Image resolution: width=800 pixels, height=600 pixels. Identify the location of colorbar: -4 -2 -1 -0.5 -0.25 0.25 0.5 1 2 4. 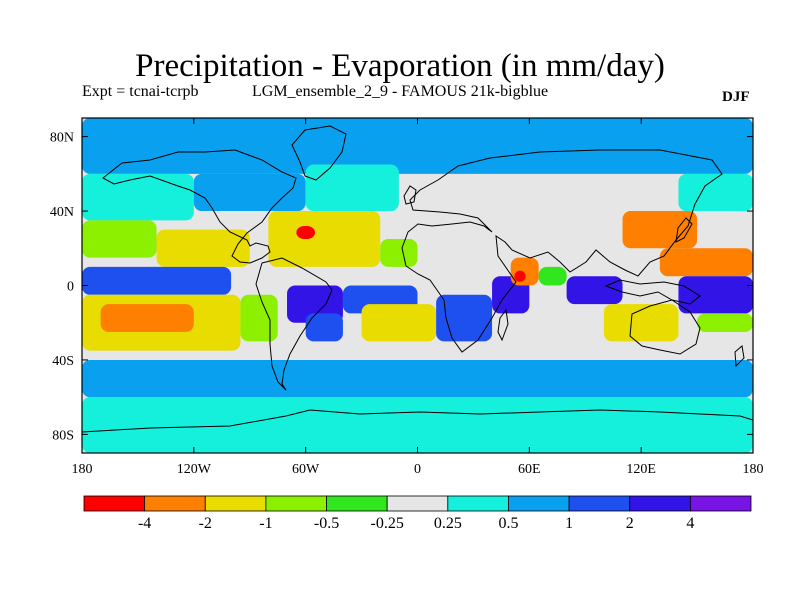
(417, 513).